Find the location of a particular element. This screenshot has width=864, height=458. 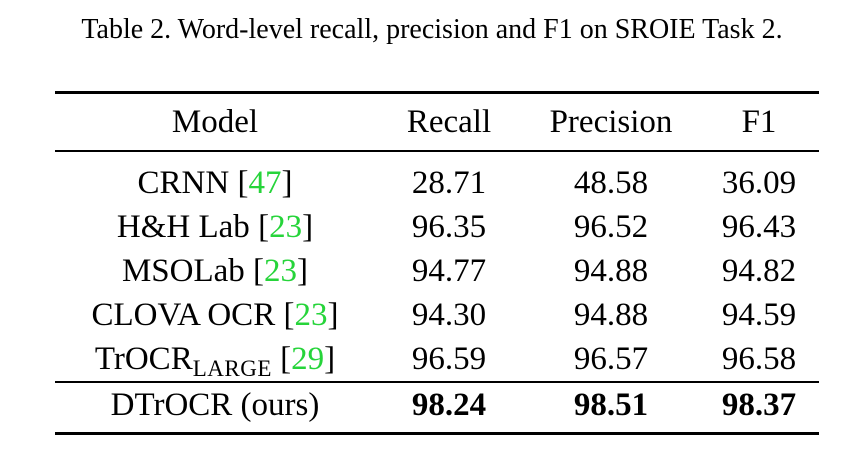

recall-value: 94.30 is located at coordinates (449, 315).